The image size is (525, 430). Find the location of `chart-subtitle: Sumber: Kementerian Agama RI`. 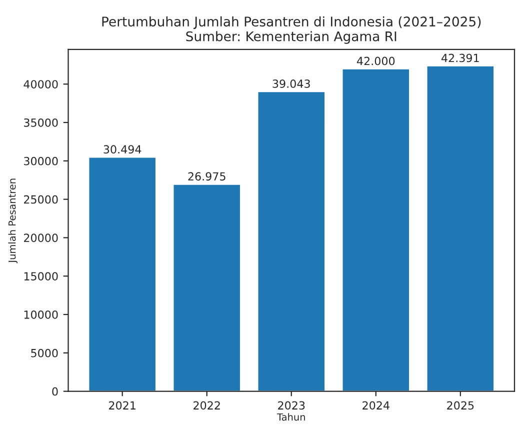

chart-subtitle: Sumber: Kementerian Agama RI is located at coordinates (291, 37).